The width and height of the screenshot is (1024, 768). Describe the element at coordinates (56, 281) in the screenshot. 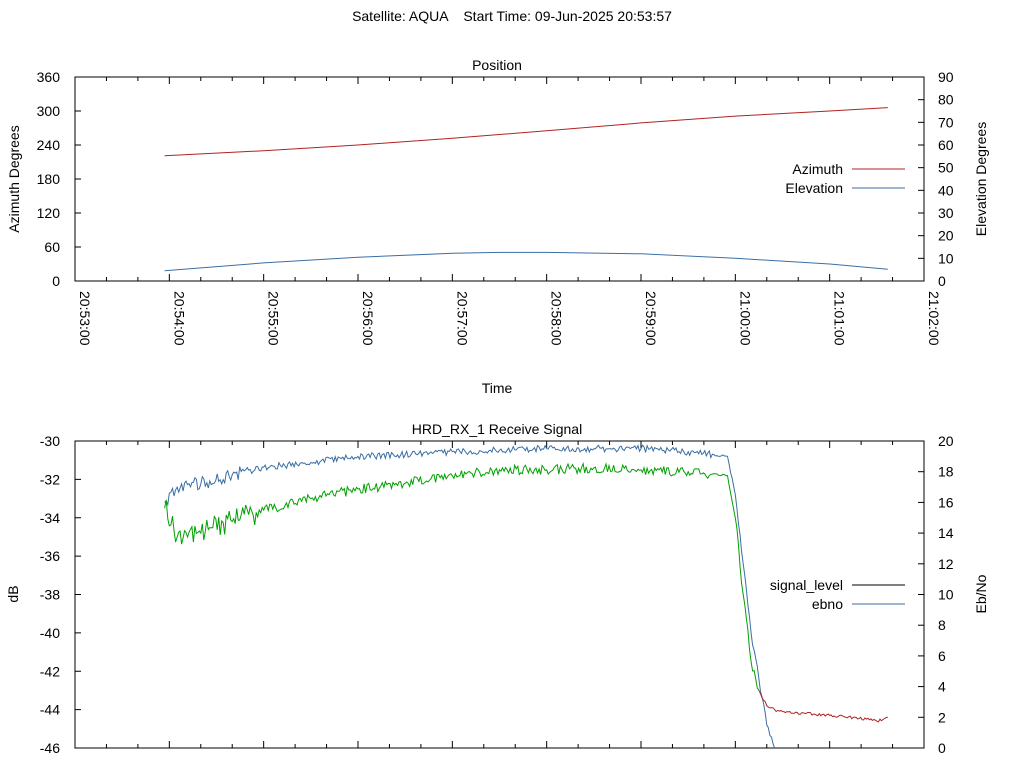

I see `y-tick-label: 0` at that location.